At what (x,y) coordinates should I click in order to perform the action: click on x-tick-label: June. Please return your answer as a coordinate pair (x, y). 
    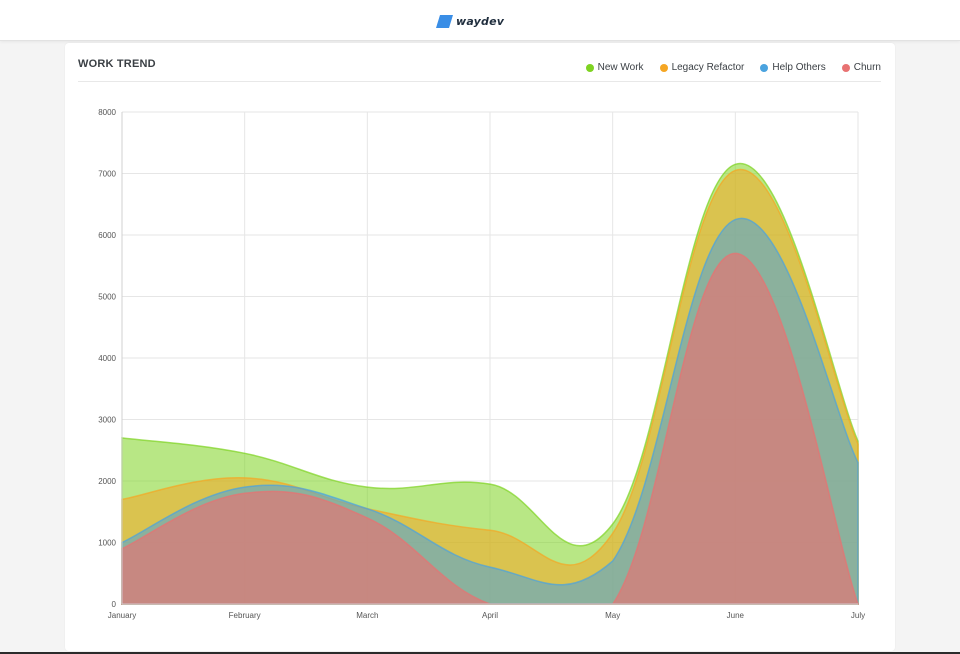
    Looking at the image, I should click on (736, 615).